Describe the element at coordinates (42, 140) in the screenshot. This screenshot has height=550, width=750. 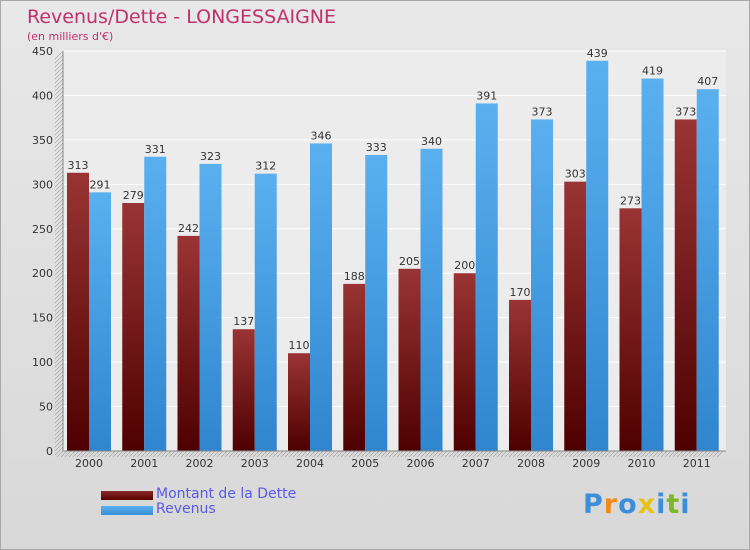
I see `y-tick-label: 350` at that location.